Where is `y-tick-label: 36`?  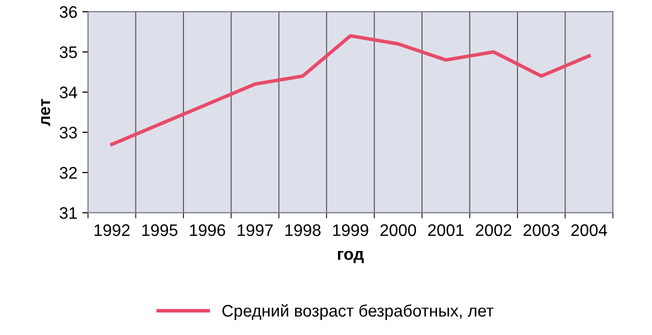 y-tick-label: 36 is located at coordinates (68, 12).